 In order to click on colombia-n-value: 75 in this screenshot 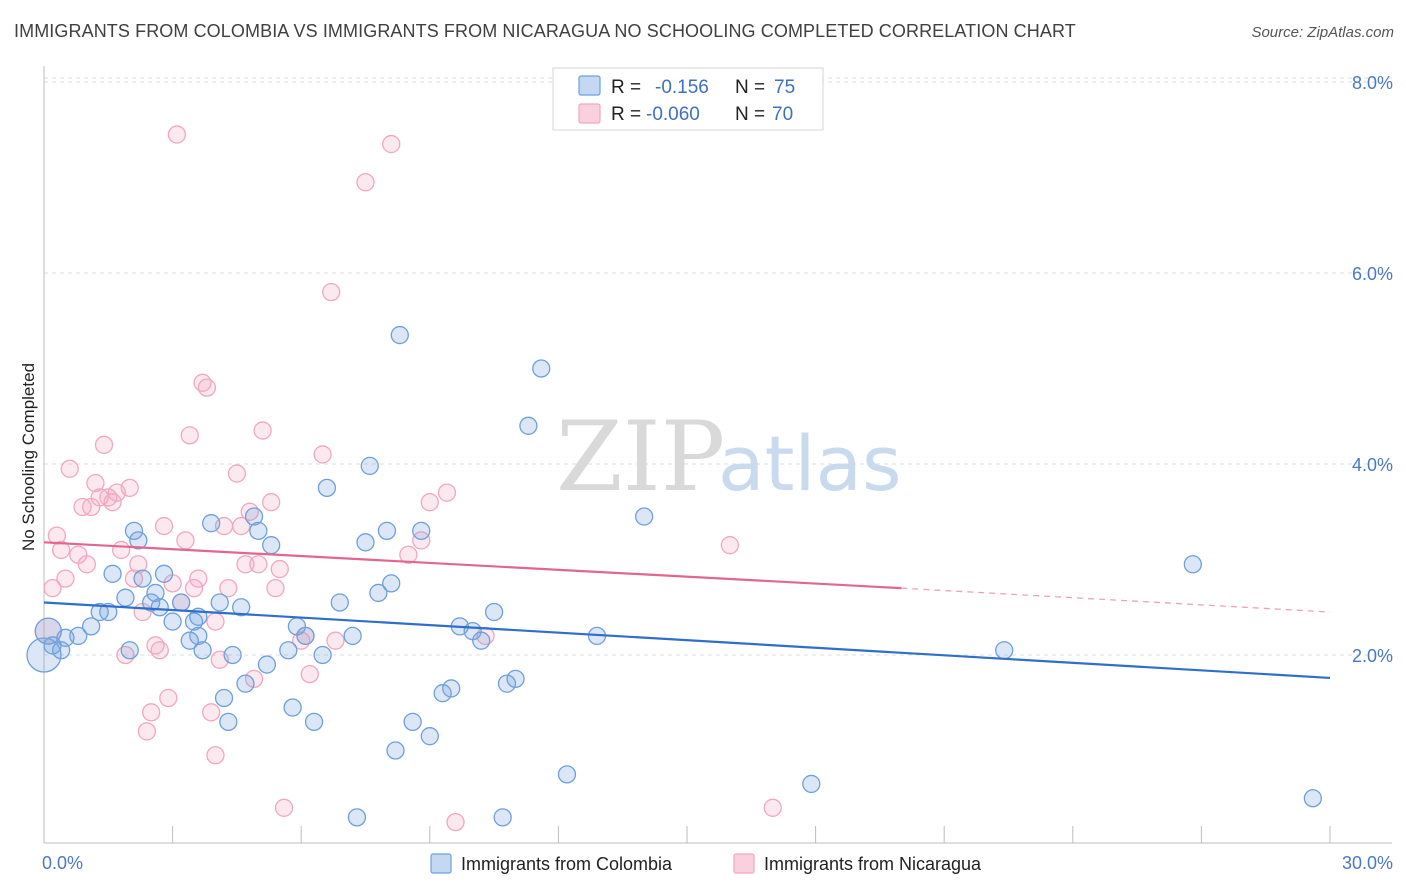, I will do `click(784, 87)`.